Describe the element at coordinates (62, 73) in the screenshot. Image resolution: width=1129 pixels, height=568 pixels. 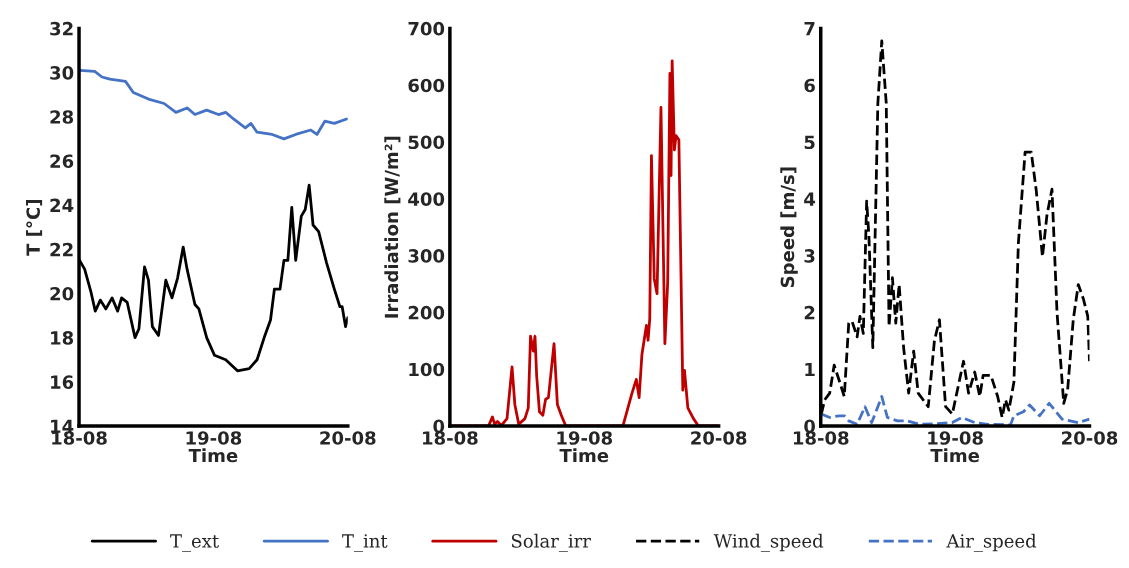
I see `y-tick-label: 30` at that location.